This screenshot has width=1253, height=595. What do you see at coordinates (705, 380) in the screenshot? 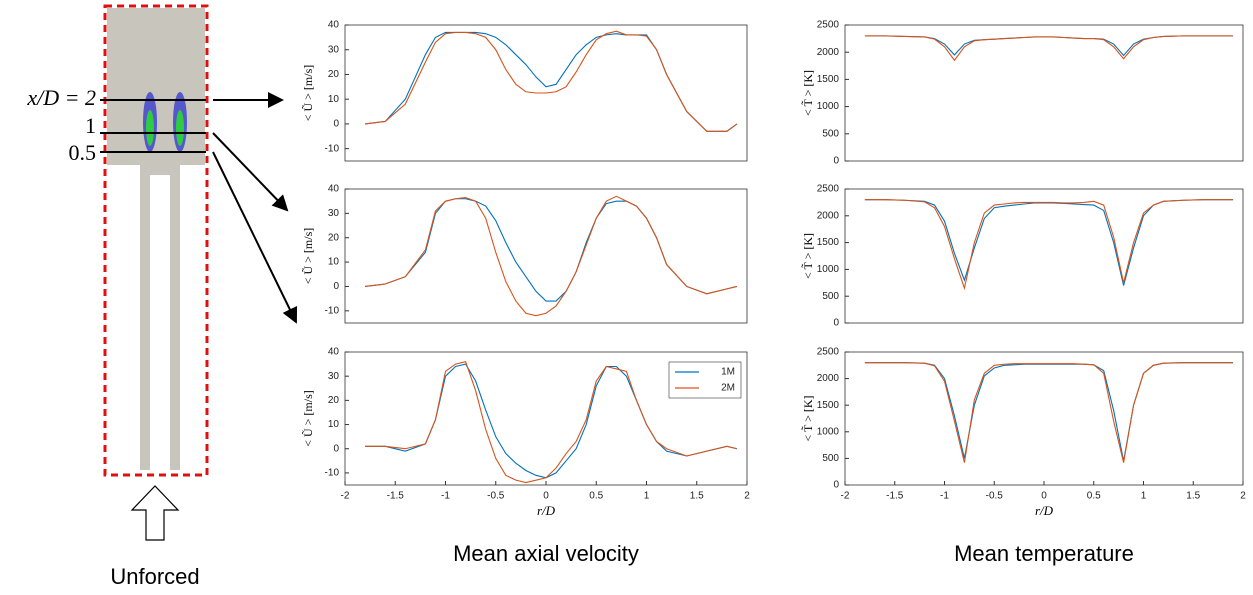
I see `legend-box` at bounding box center [705, 380].